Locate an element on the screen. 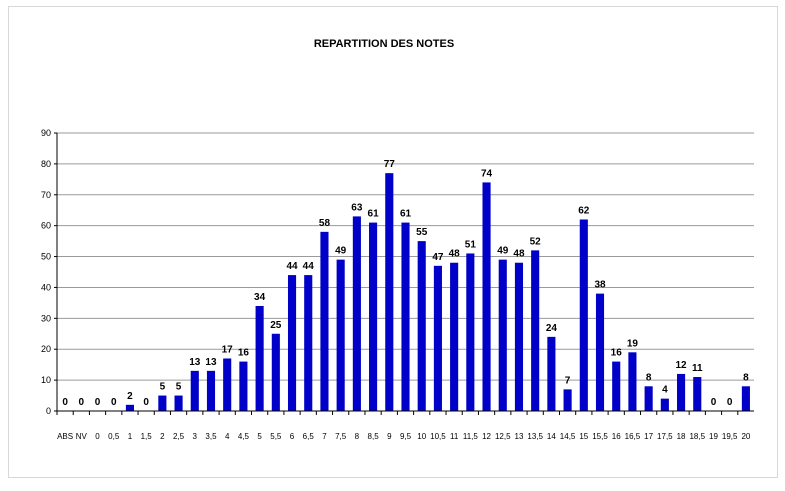  x-tick-label-29: 13,5 is located at coordinates (535, 436).